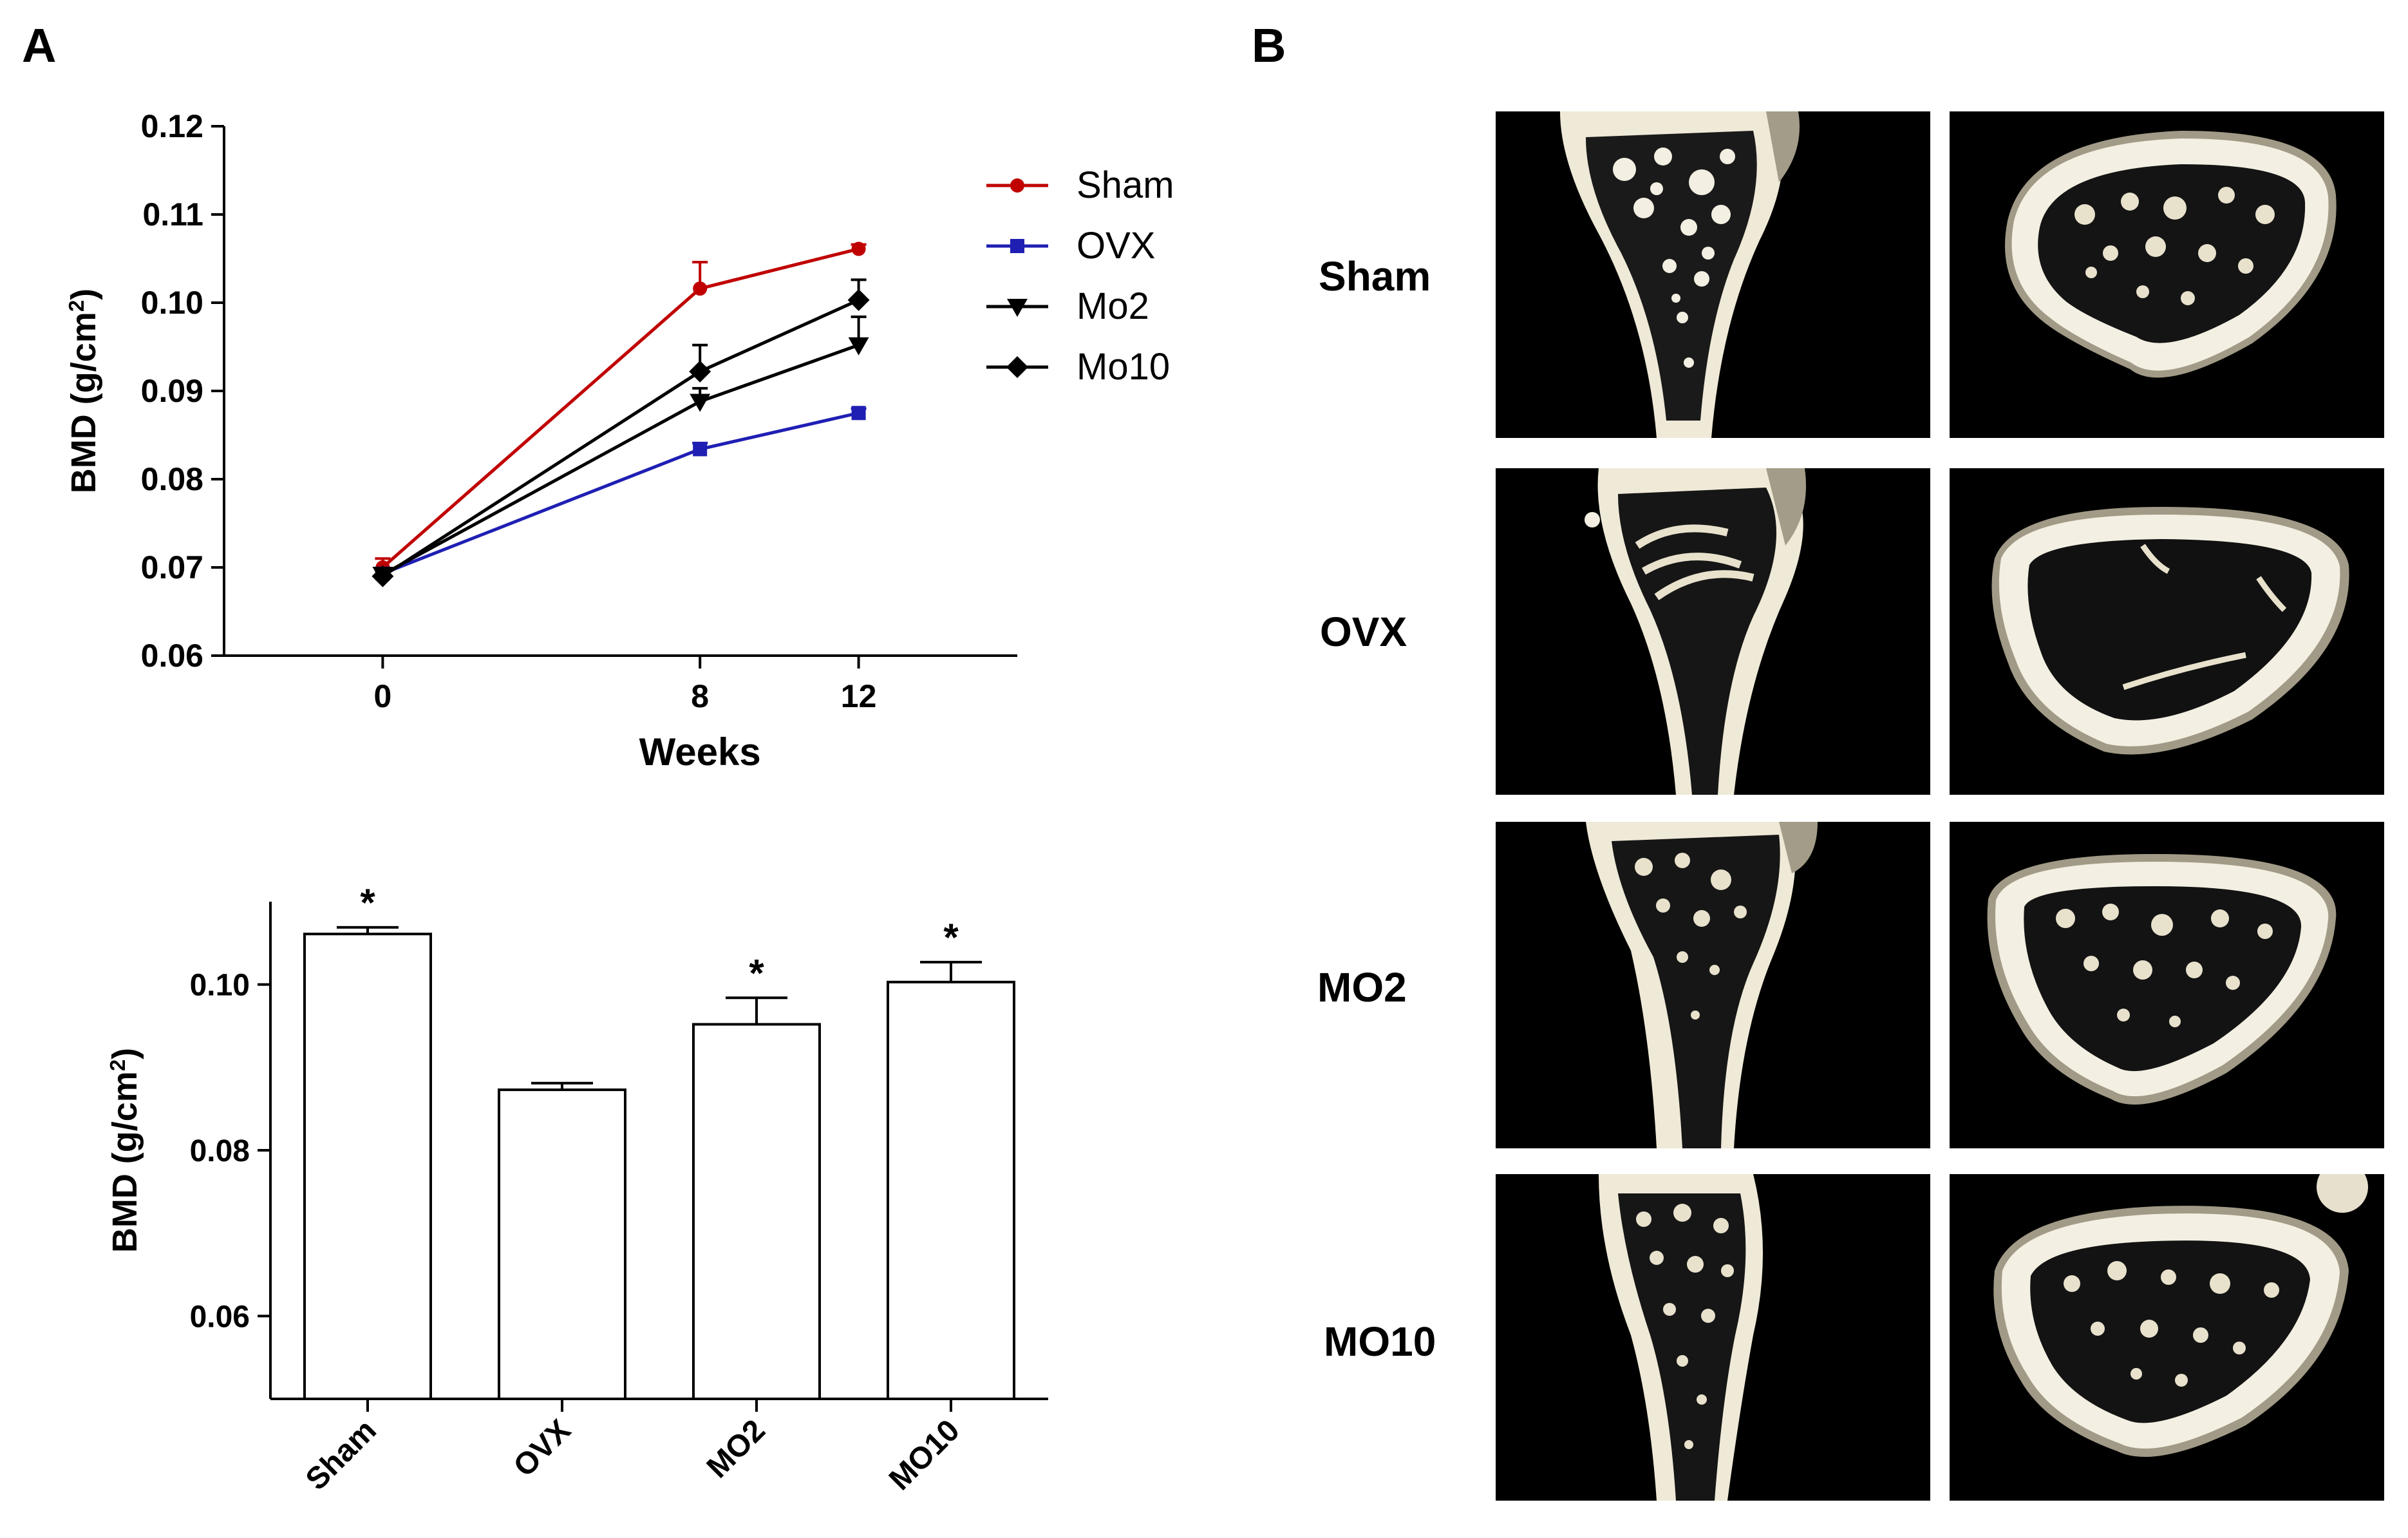 This screenshot has height=1538, width=2408. I want to click on bar-mo10, so click(951, 1190).